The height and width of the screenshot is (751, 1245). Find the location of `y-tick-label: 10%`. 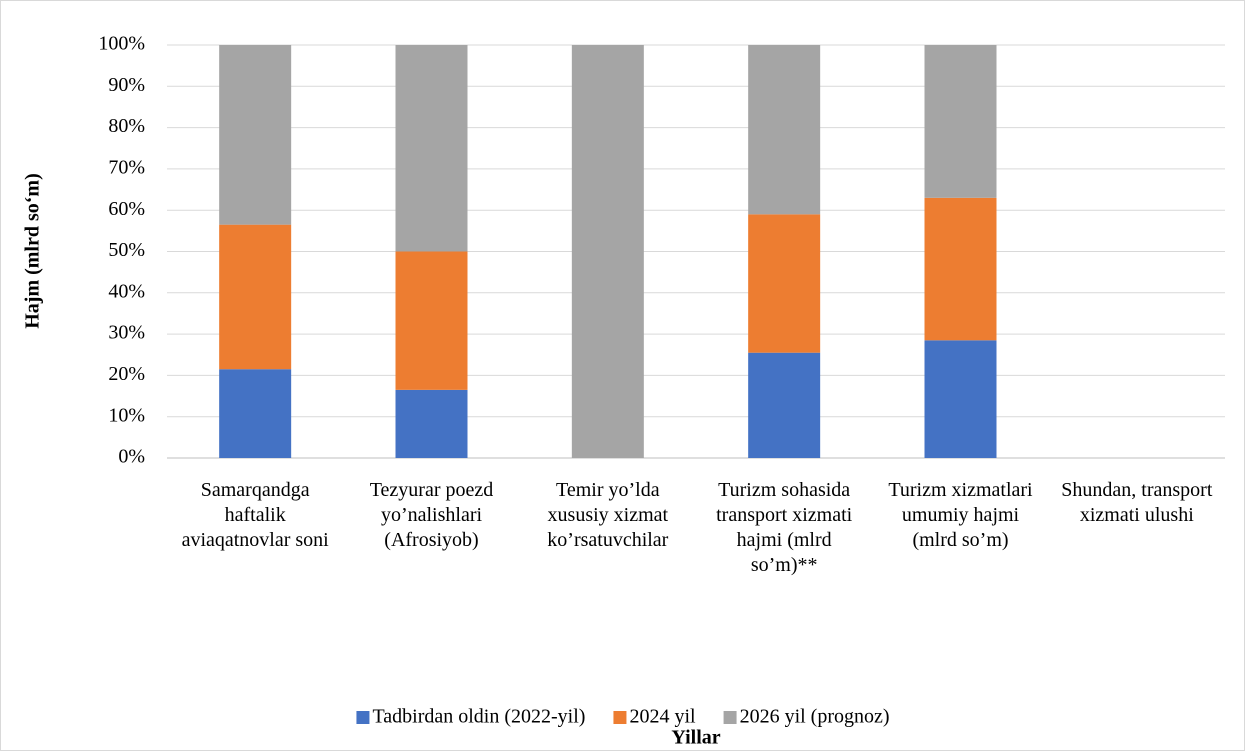

y-tick-label: 10% is located at coordinates (126, 415).